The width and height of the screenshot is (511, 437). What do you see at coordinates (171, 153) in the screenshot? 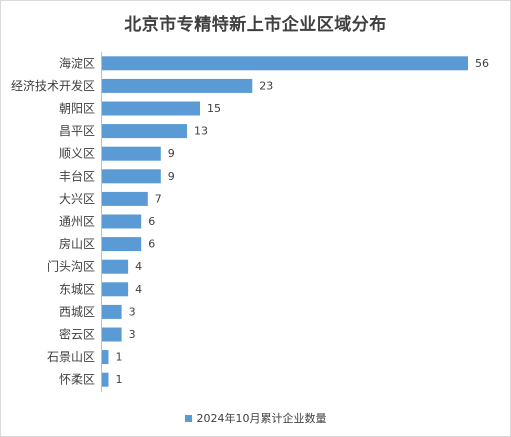
I see `data-label-5: 9` at bounding box center [171, 153].